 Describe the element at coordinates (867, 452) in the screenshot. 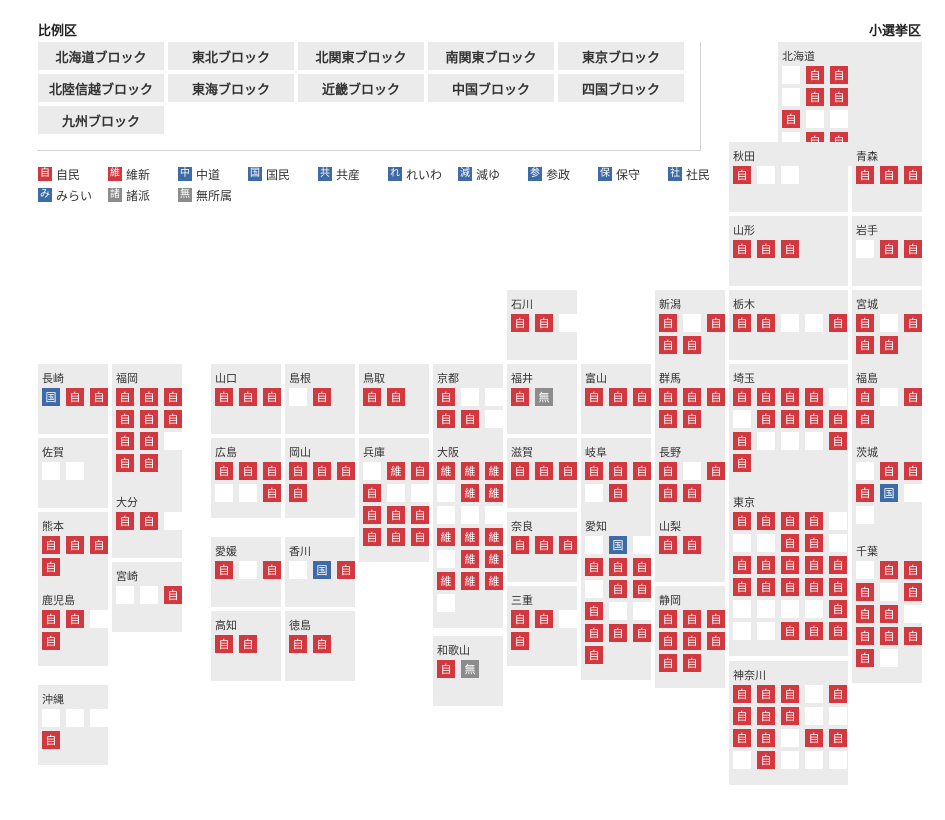

I see `prefecture-name: 茨城` at that location.